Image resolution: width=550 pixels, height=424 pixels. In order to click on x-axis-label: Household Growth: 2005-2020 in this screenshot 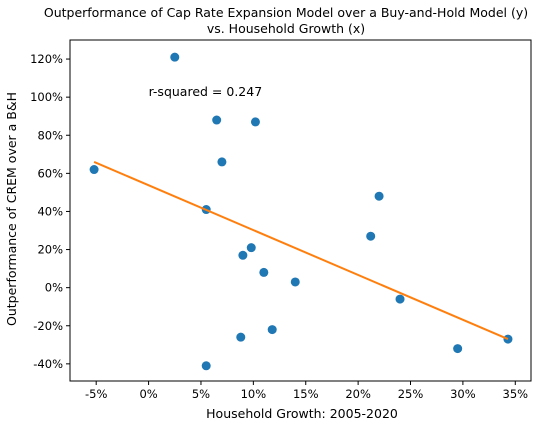, I will do `click(302, 413)`.